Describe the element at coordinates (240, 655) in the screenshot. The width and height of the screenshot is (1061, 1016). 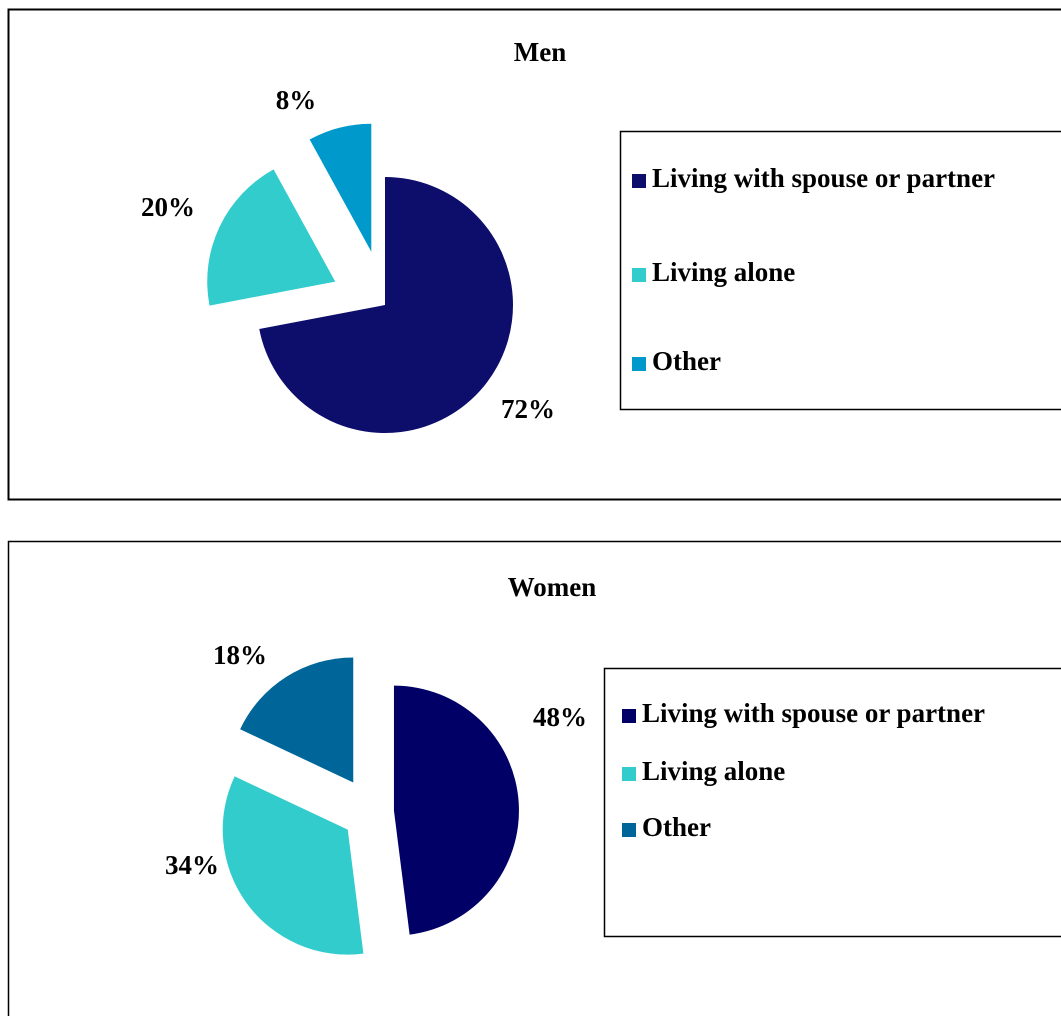
I see `data-label: 18%` at that location.